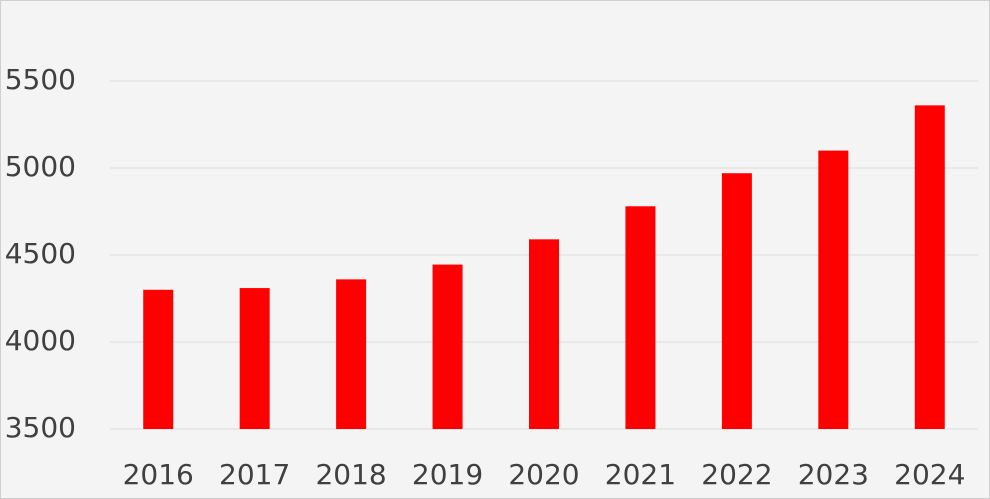 Image resolution: width=990 pixels, height=499 pixels. I want to click on y-tick-label: 4000, so click(40, 340).